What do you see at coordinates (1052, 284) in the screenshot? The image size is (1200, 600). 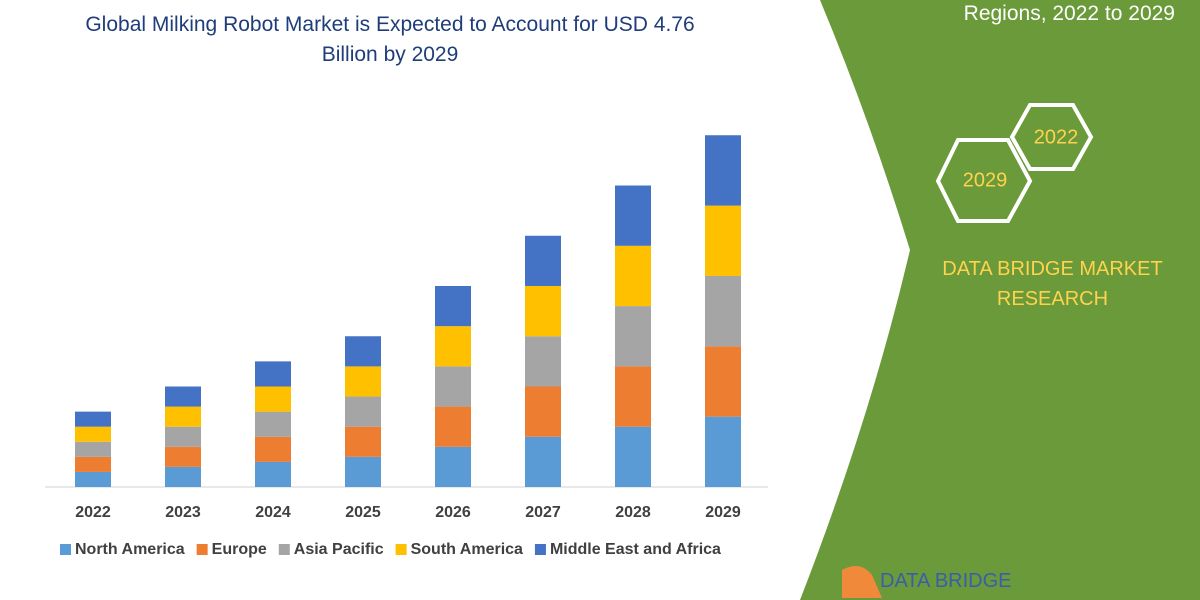 I see `brand: DATA BRIDGE MARKET RESEARCH` at bounding box center [1052, 284].